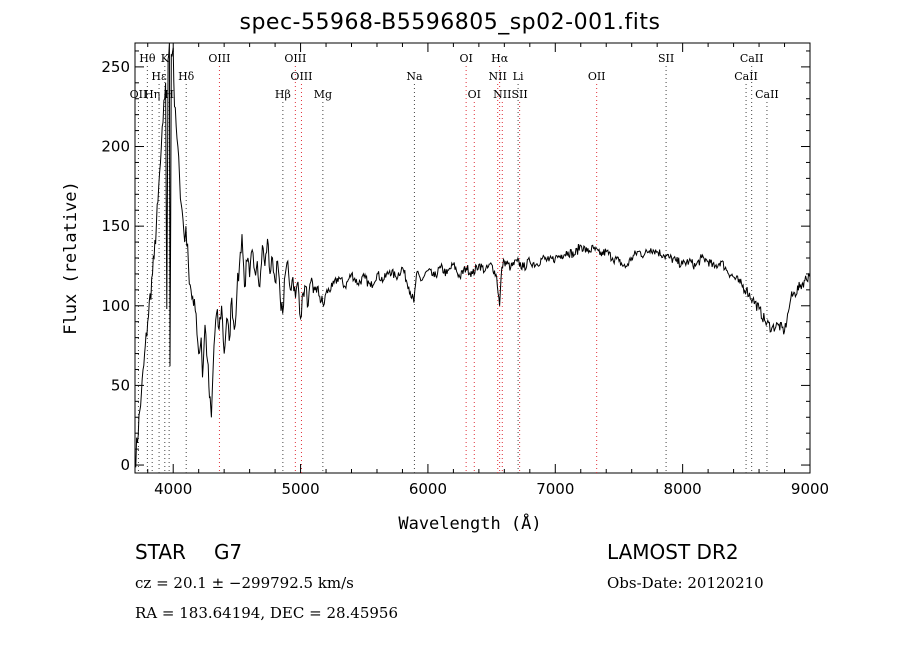 This screenshot has height=650, width=900. Describe the element at coordinates (120, 385) in the screenshot. I see `y-tick-label: 50` at that location.